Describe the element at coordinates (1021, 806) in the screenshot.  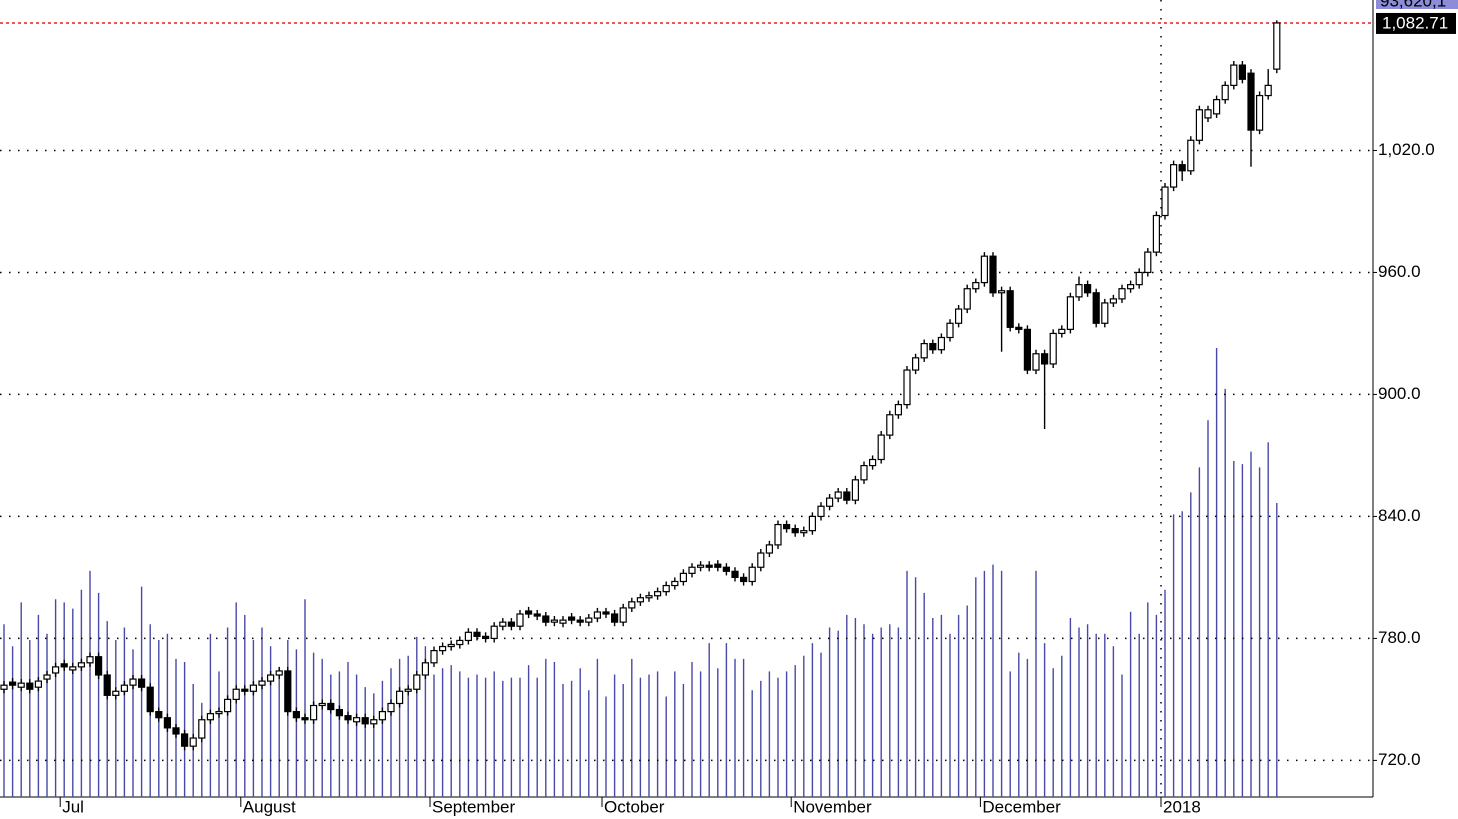
I see `x-tick-label: December` at that location.